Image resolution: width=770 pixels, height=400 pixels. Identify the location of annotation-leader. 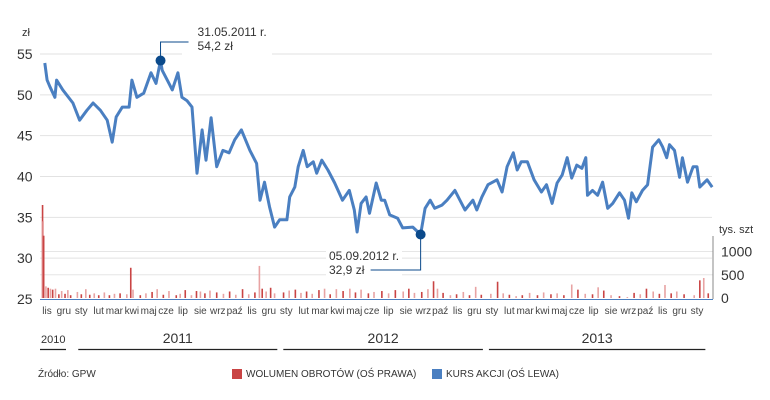
(396, 252).